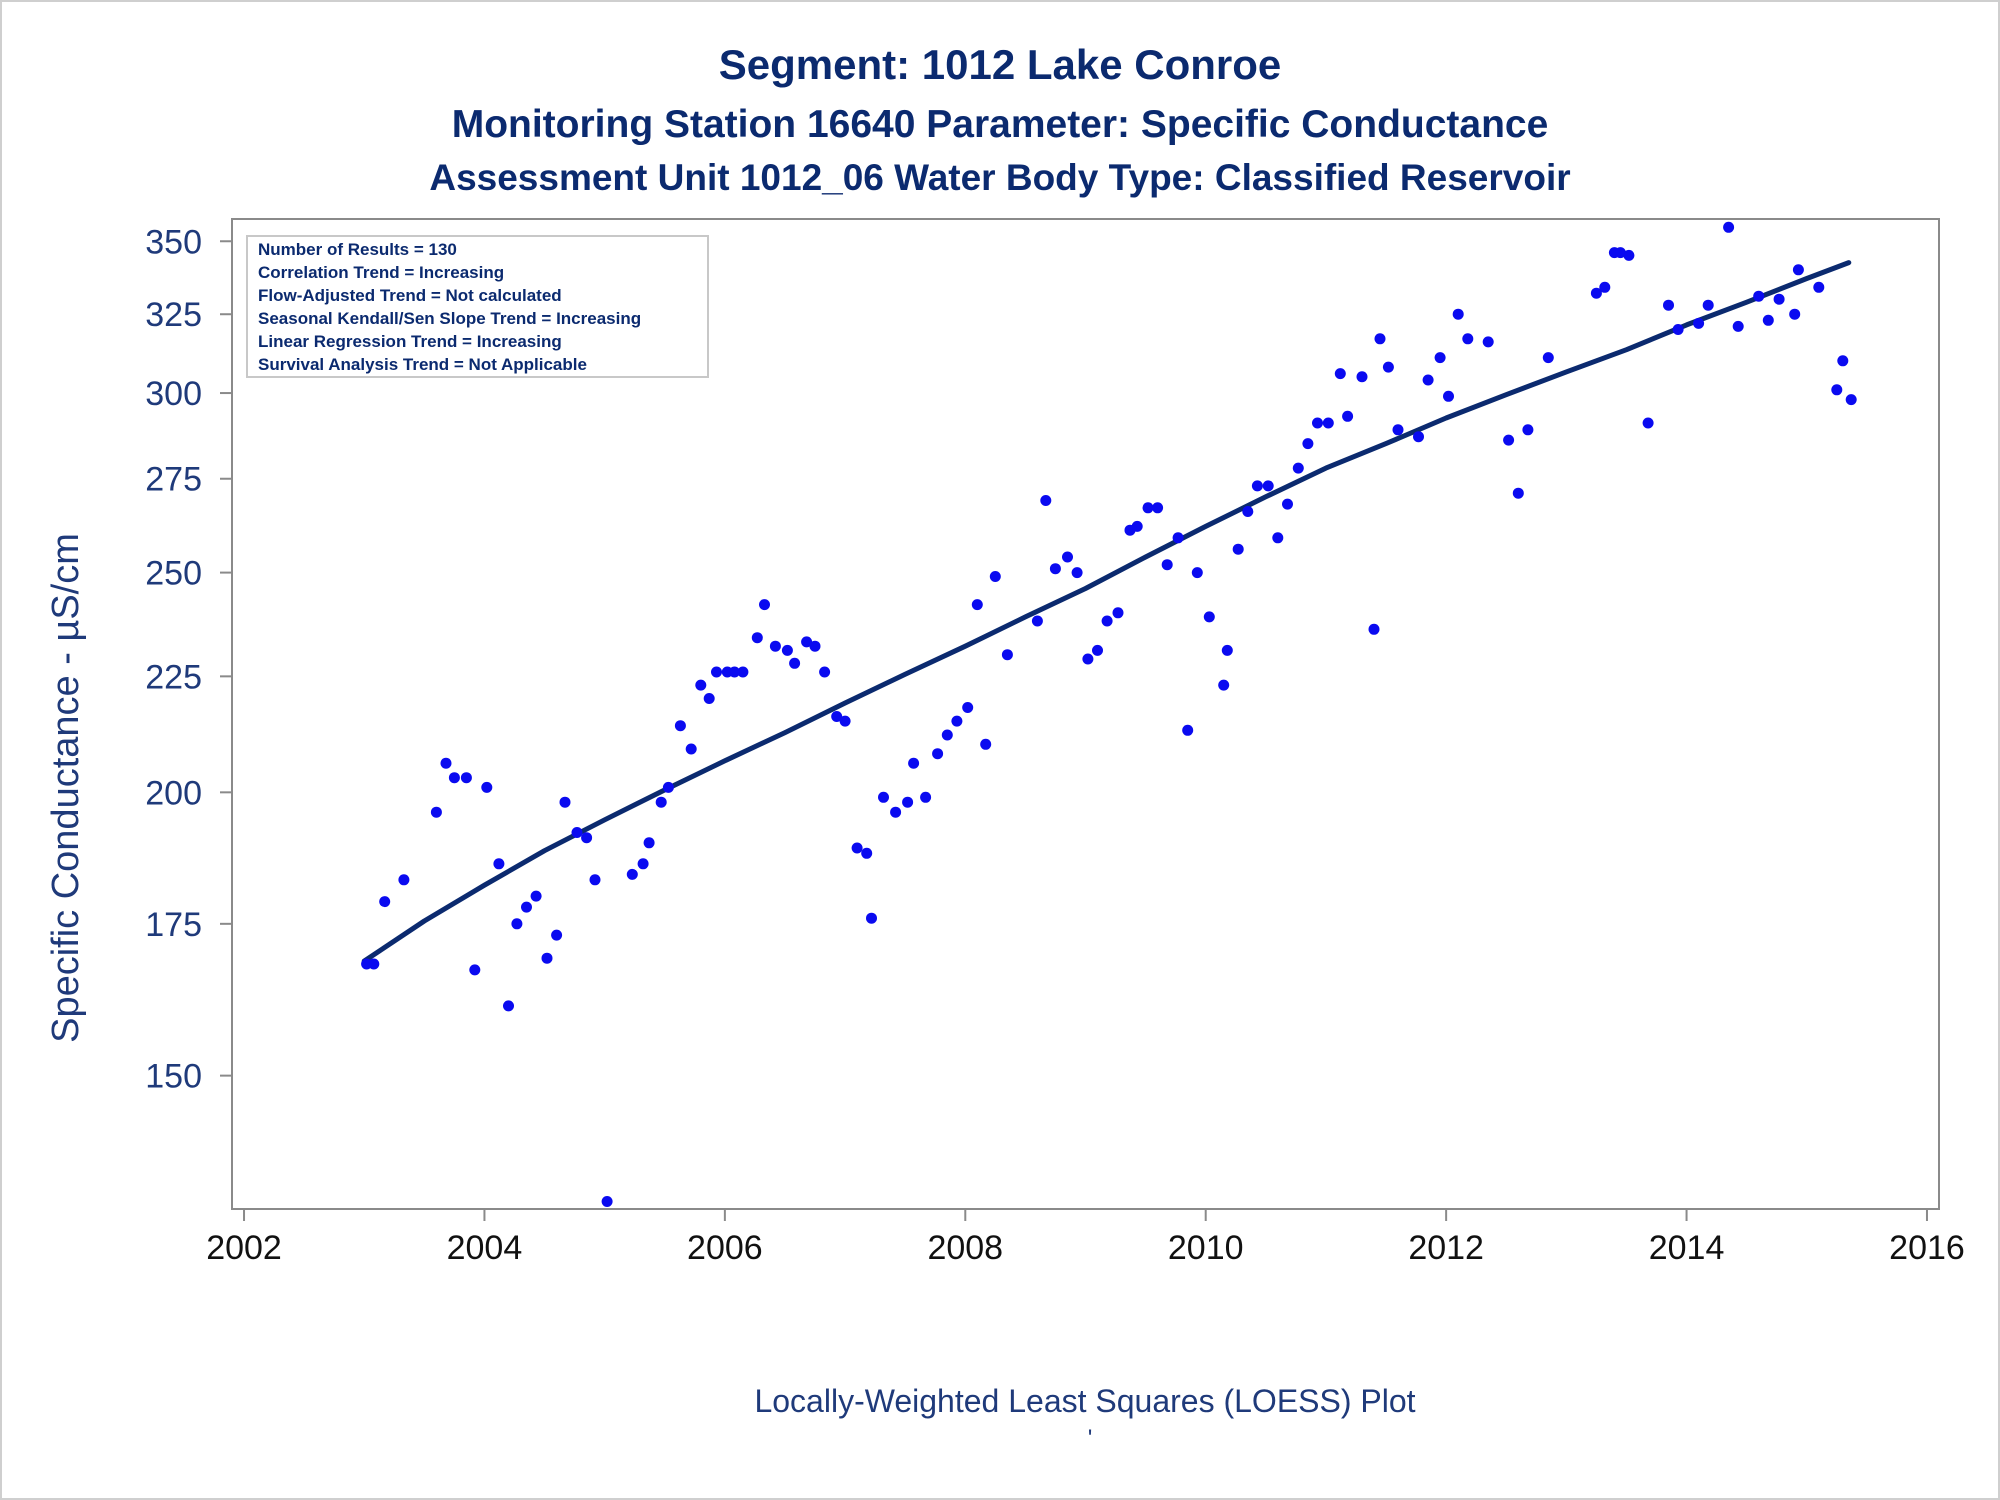 Image resolution: width=2000 pixels, height=1500 pixels. I want to click on y-axis: 150 175 200 225 250 275 300 325 350, so click(188, 659).